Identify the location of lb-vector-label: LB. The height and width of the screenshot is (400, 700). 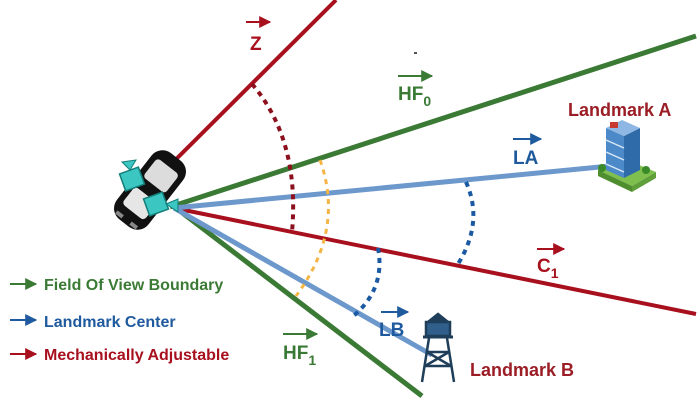
(394, 323).